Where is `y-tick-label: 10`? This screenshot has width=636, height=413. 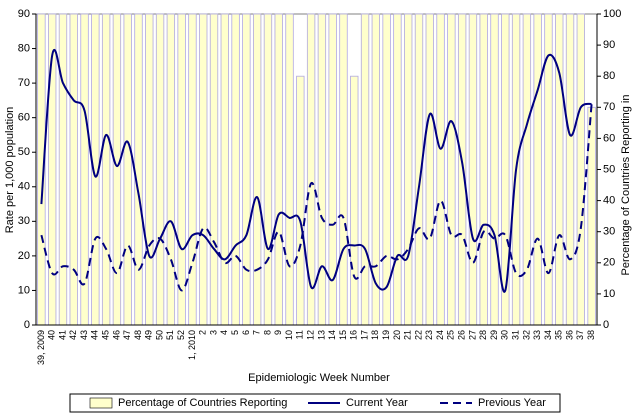 y-tick-label: 10 is located at coordinates (24, 290).